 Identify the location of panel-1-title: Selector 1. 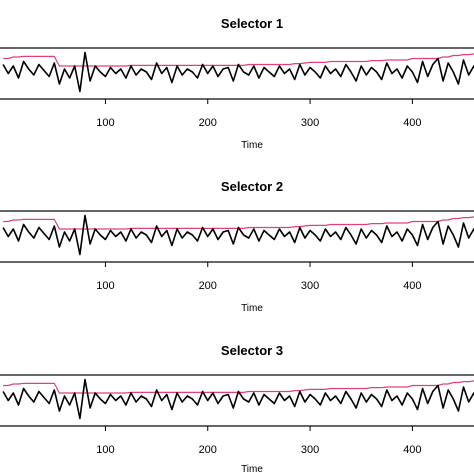
(252, 23).